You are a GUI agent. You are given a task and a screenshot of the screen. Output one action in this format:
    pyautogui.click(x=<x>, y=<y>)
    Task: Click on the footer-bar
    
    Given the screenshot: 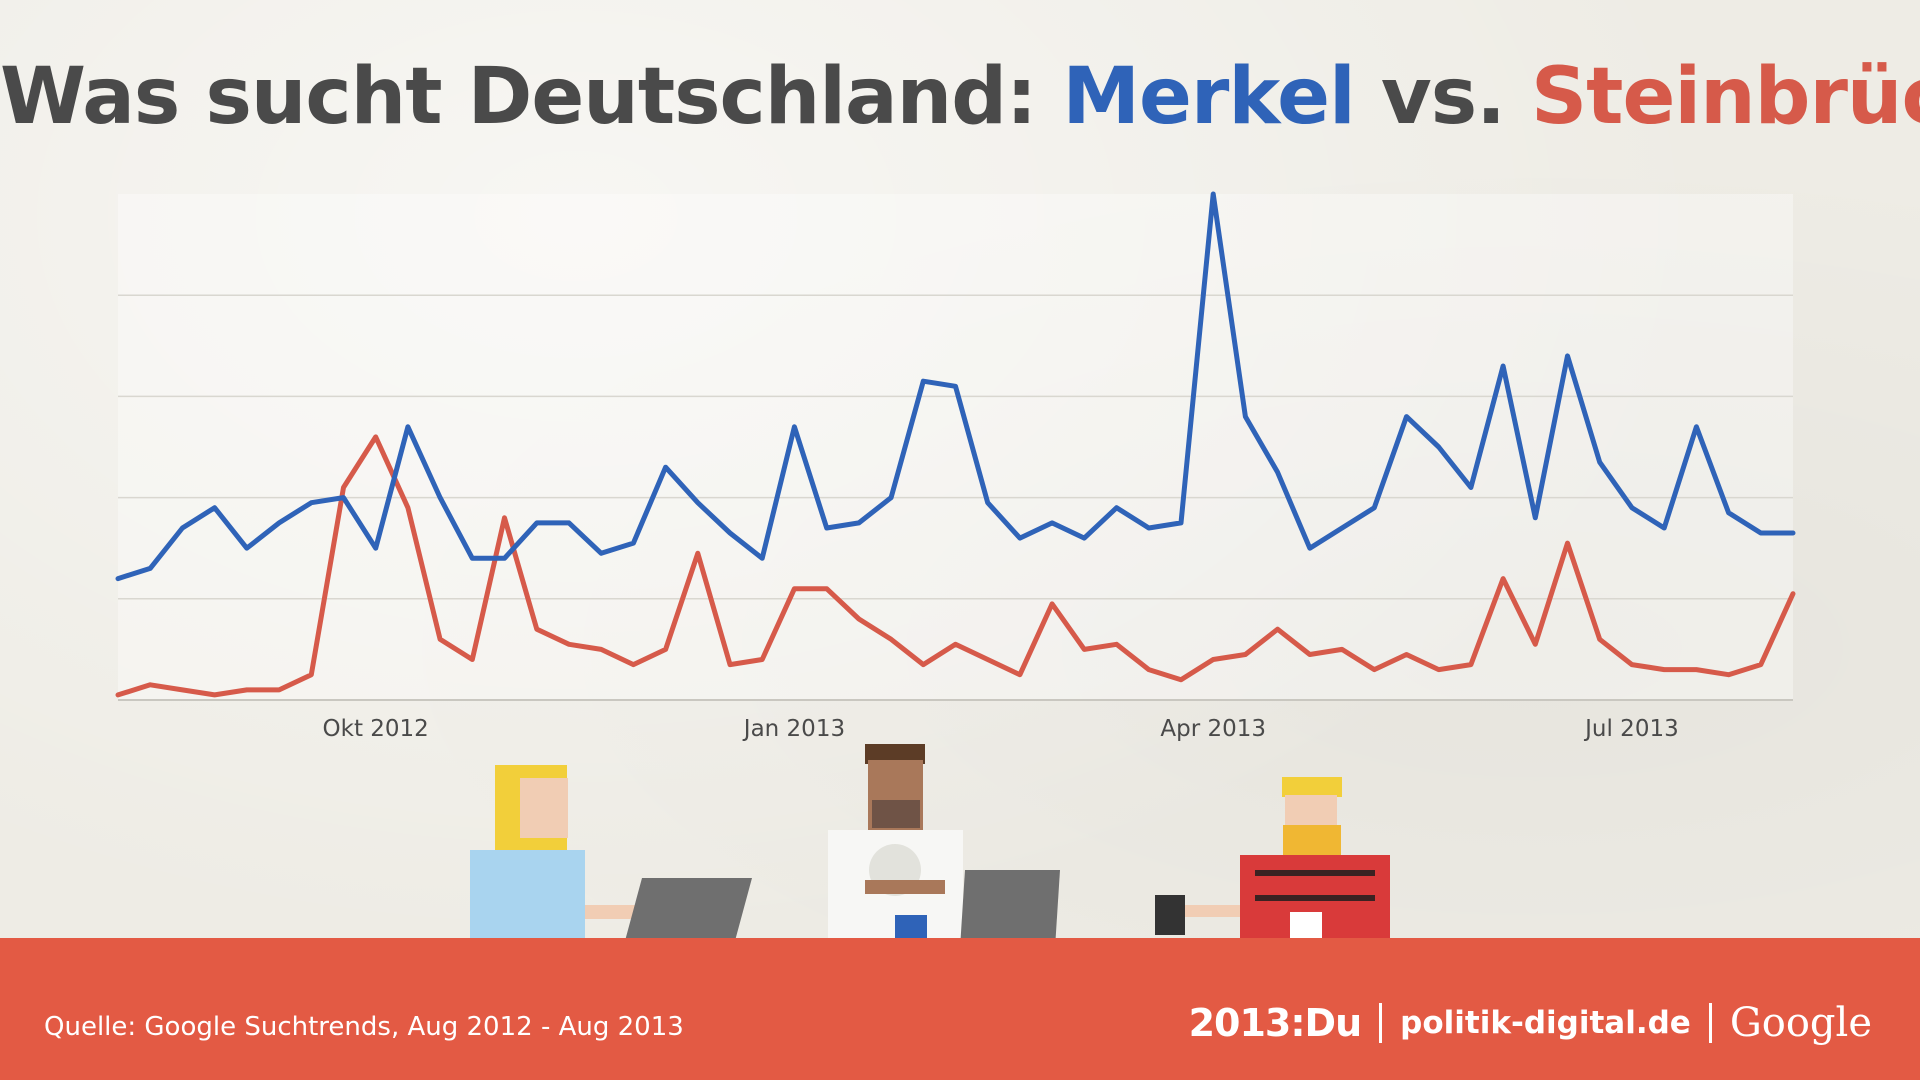 What is the action you would take?
    pyautogui.click(x=960, y=1009)
    